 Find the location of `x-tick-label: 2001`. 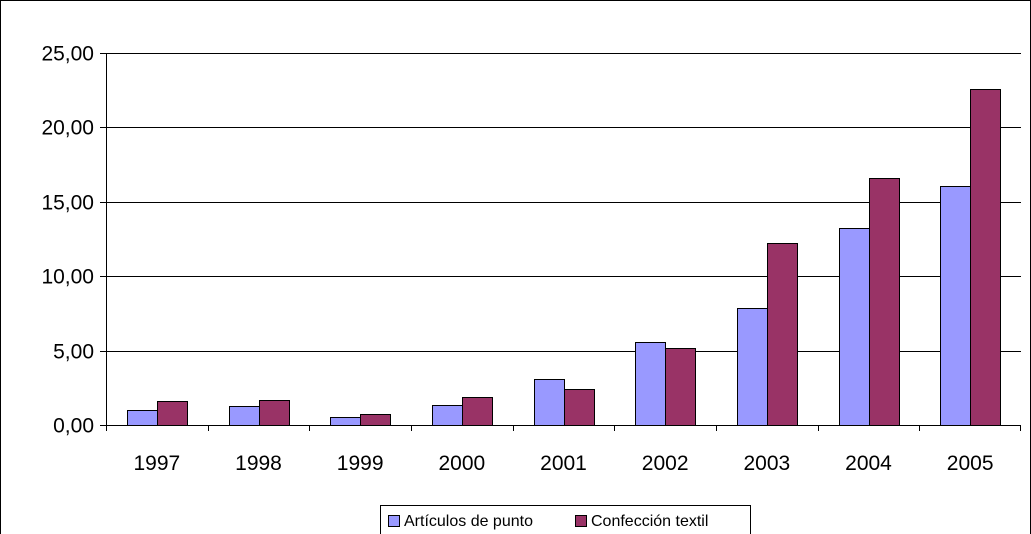

x-tick-label: 2001 is located at coordinates (563, 463).